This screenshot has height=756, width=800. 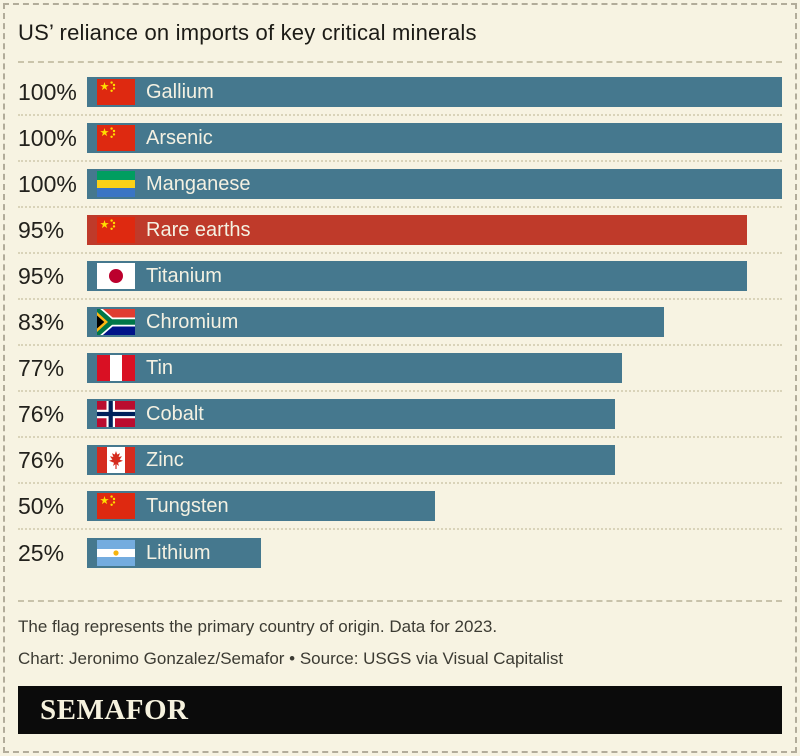 I want to click on argentina-flag-icon, so click(x=116, y=553).